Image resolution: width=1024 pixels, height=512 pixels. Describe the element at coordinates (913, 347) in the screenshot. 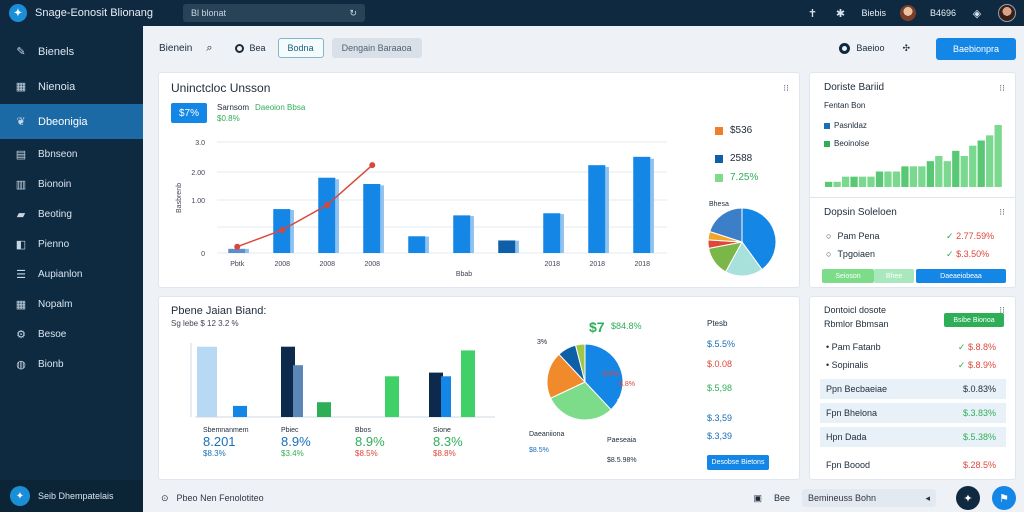

I see `table-row: • Pam Fatanb ✓ $.8.8%` at that location.